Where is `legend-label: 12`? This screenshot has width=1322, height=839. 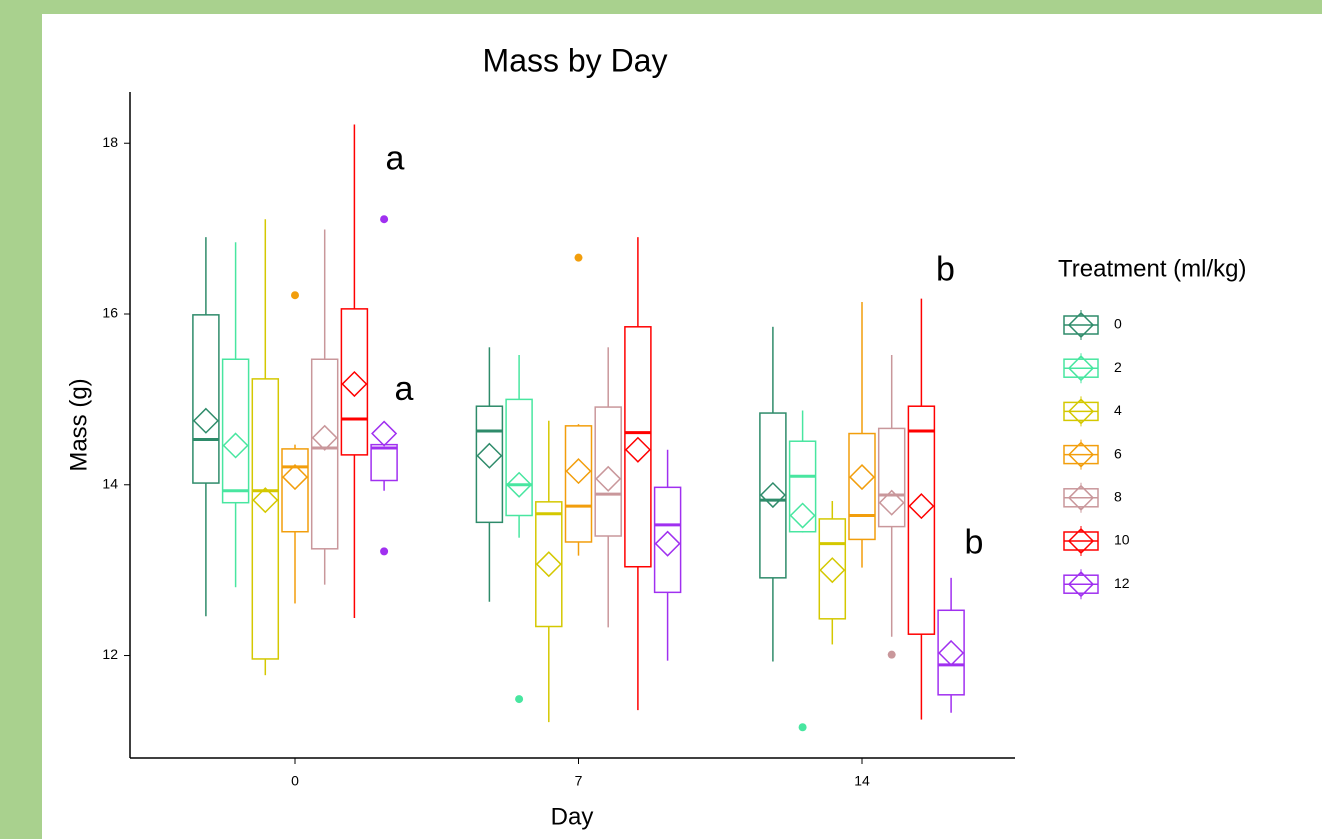
legend-label: 12 is located at coordinates (1122, 583).